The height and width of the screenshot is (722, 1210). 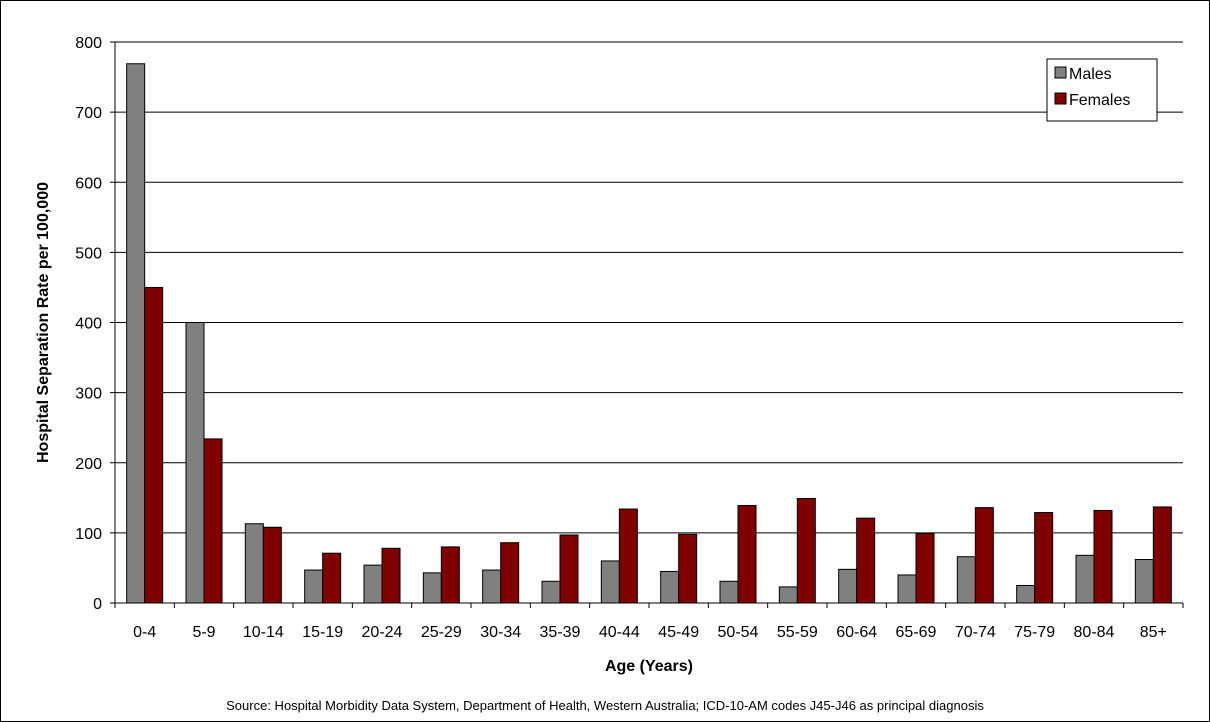 What do you see at coordinates (88, 253) in the screenshot?
I see `y-tick-label: 500` at bounding box center [88, 253].